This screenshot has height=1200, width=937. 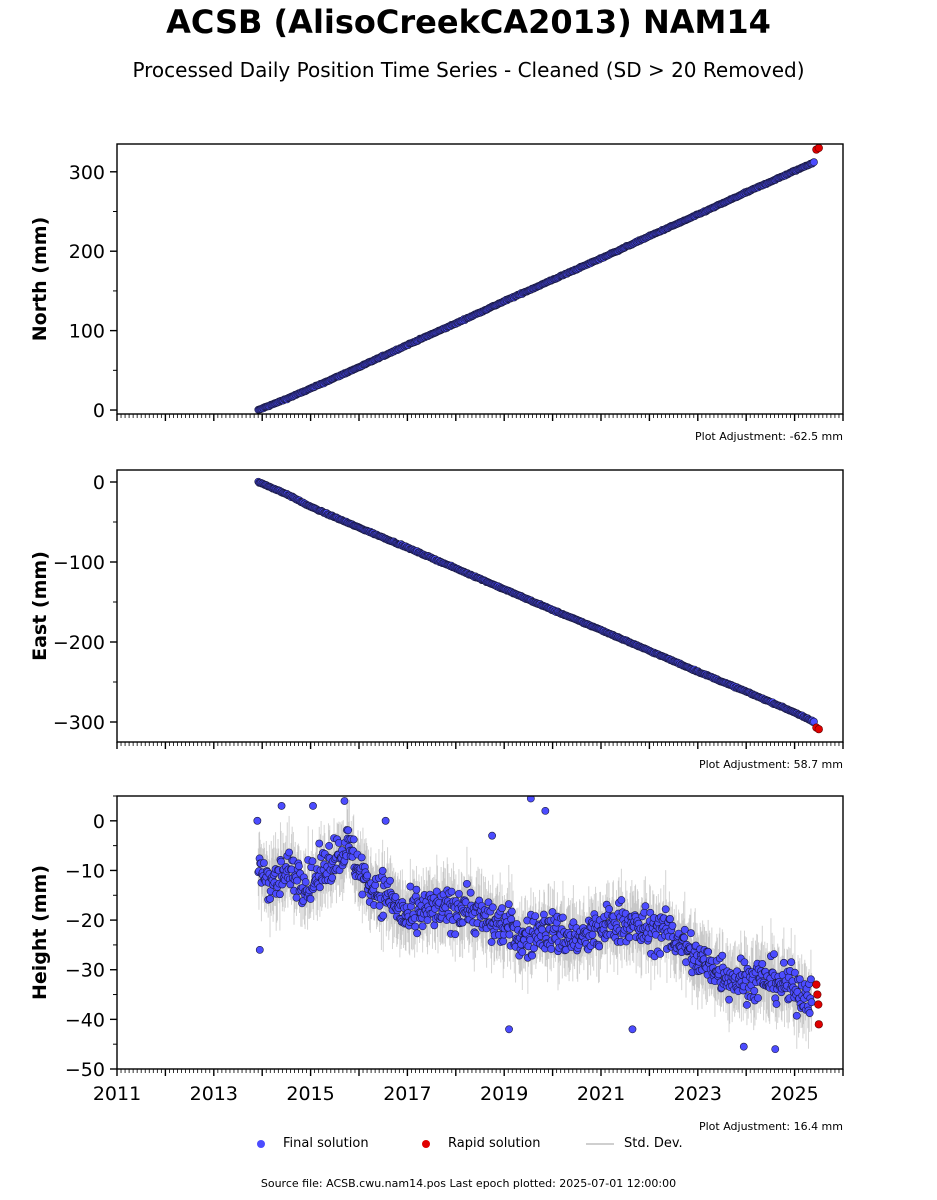 What do you see at coordinates (634, 1143) in the screenshot?
I see `legend-stddev: Std. Dev.` at bounding box center [634, 1143].